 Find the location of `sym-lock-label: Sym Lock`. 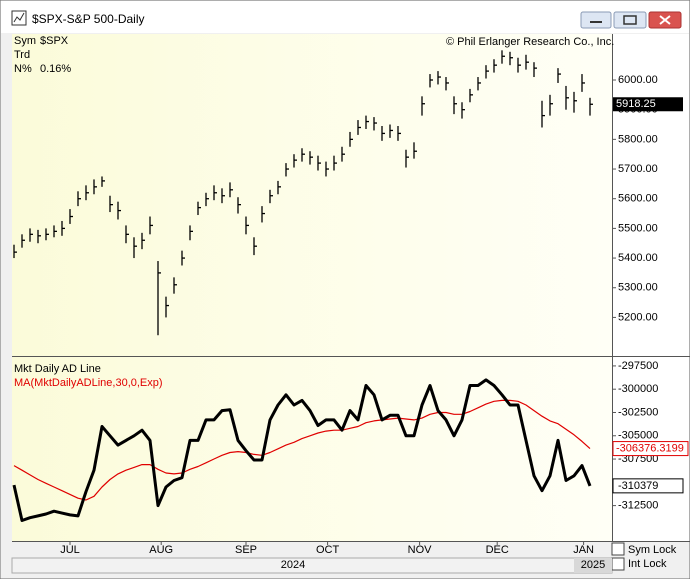

sym-lock-label: Sym Lock is located at coordinates (652, 550).